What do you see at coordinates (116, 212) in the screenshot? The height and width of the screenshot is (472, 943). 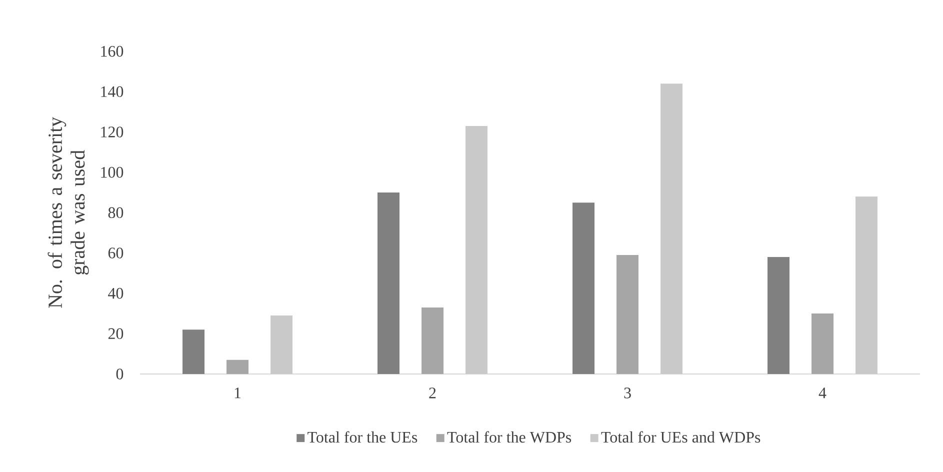 I see `y-tick-label: 80` at bounding box center [116, 212].